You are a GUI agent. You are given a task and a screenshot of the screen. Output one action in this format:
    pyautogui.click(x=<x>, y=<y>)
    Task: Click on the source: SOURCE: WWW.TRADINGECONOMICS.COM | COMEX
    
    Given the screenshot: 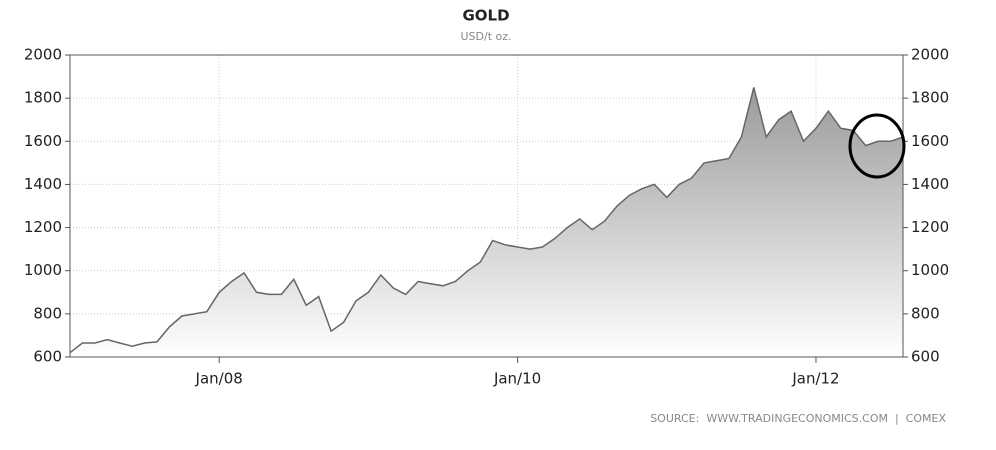 What is the action you would take?
    pyautogui.click(x=798, y=418)
    